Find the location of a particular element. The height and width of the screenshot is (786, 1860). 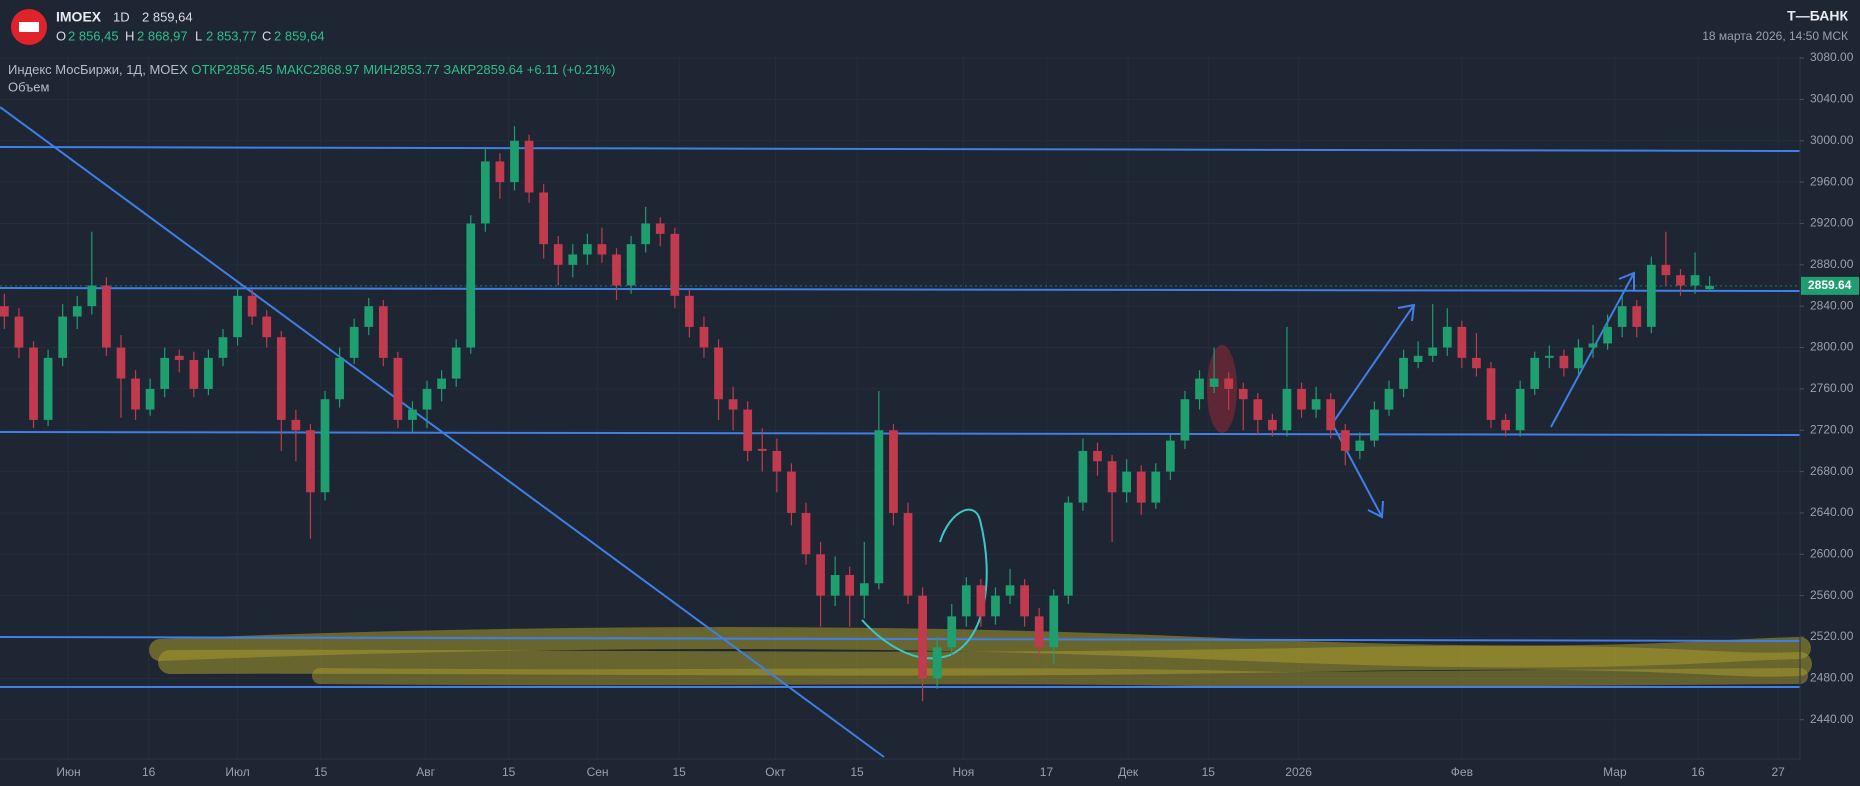

x-tick-label: Ноя is located at coordinates (963, 772).